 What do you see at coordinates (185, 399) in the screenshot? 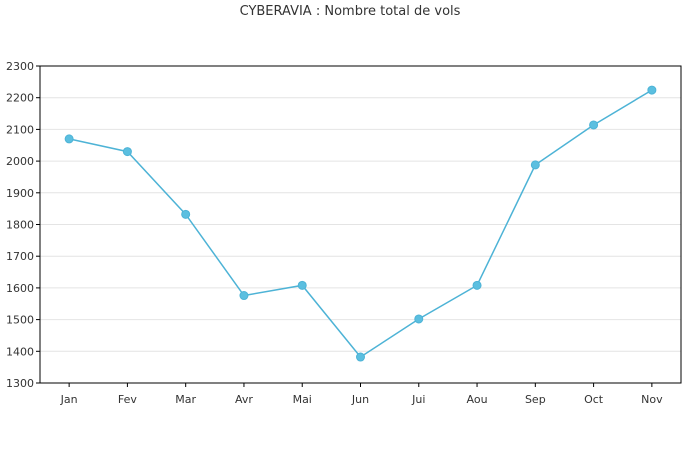
I see `x-tick-label: Mar` at bounding box center [185, 399].